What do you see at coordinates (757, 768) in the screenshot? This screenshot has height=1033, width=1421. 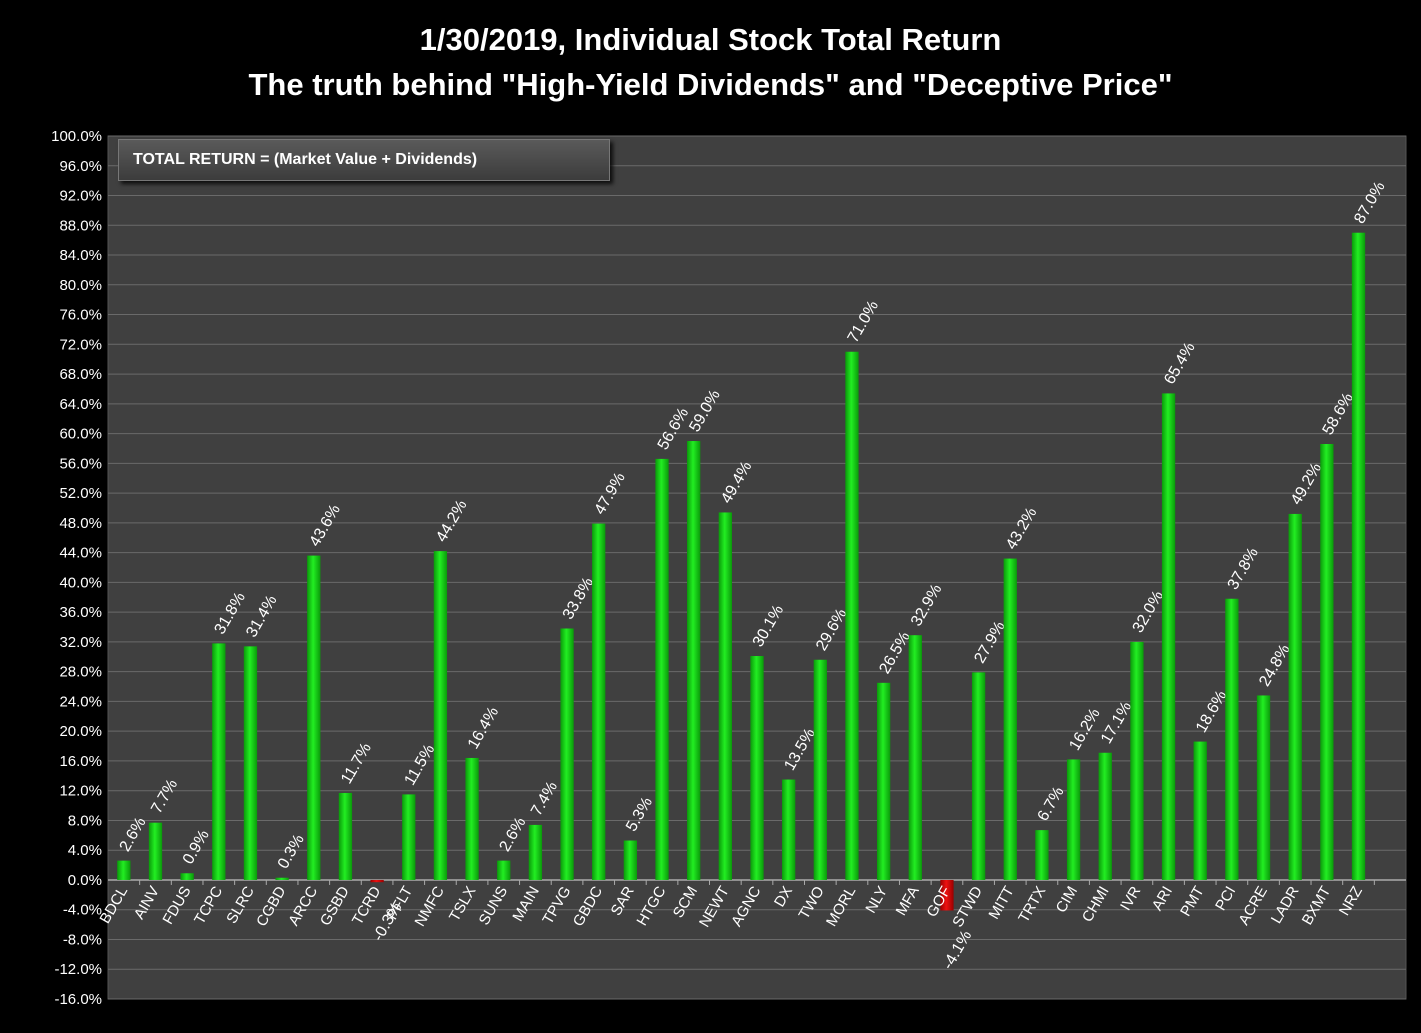 I see `bar-agnc` at bounding box center [757, 768].